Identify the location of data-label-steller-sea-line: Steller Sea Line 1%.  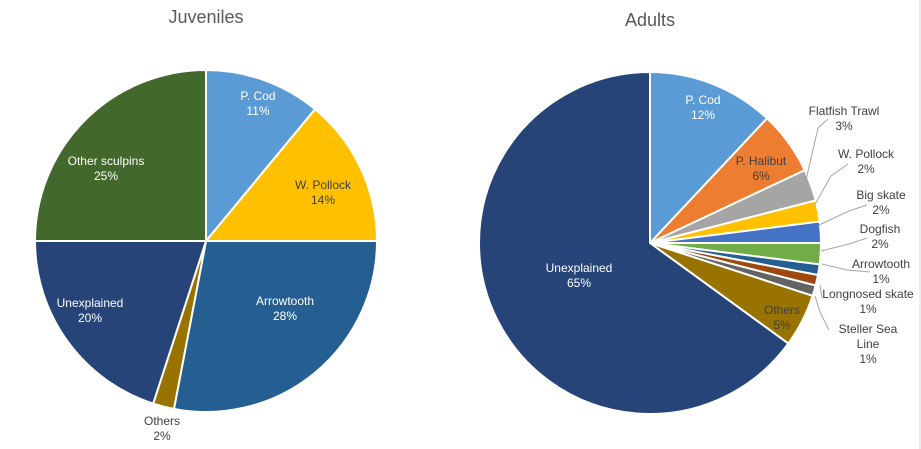
(868, 344).